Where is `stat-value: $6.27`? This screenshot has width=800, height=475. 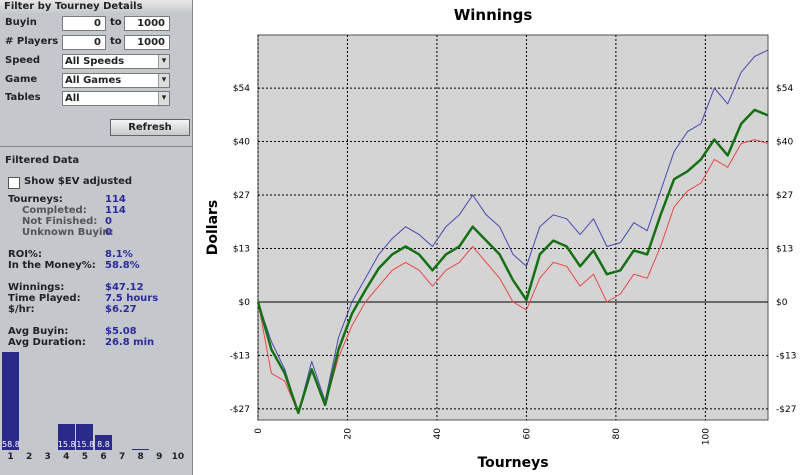
stat-value: $6.27 is located at coordinates (121, 309).